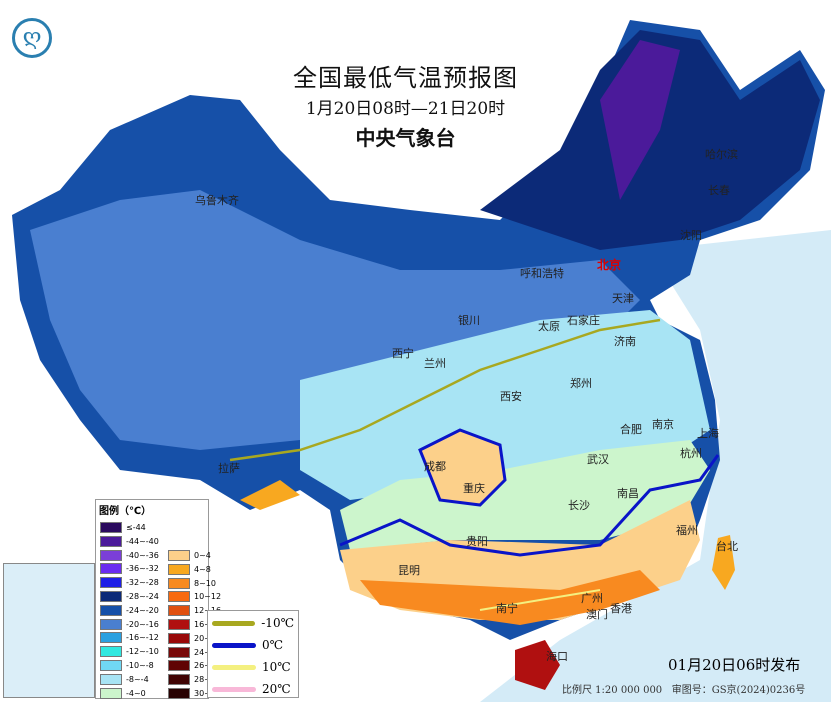 The width and height of the screenshot is (831, 702). What do you see at coordinates (625, 341) in the screenshot?
I see `city-label: 济南` at bounding box center [625, 341].